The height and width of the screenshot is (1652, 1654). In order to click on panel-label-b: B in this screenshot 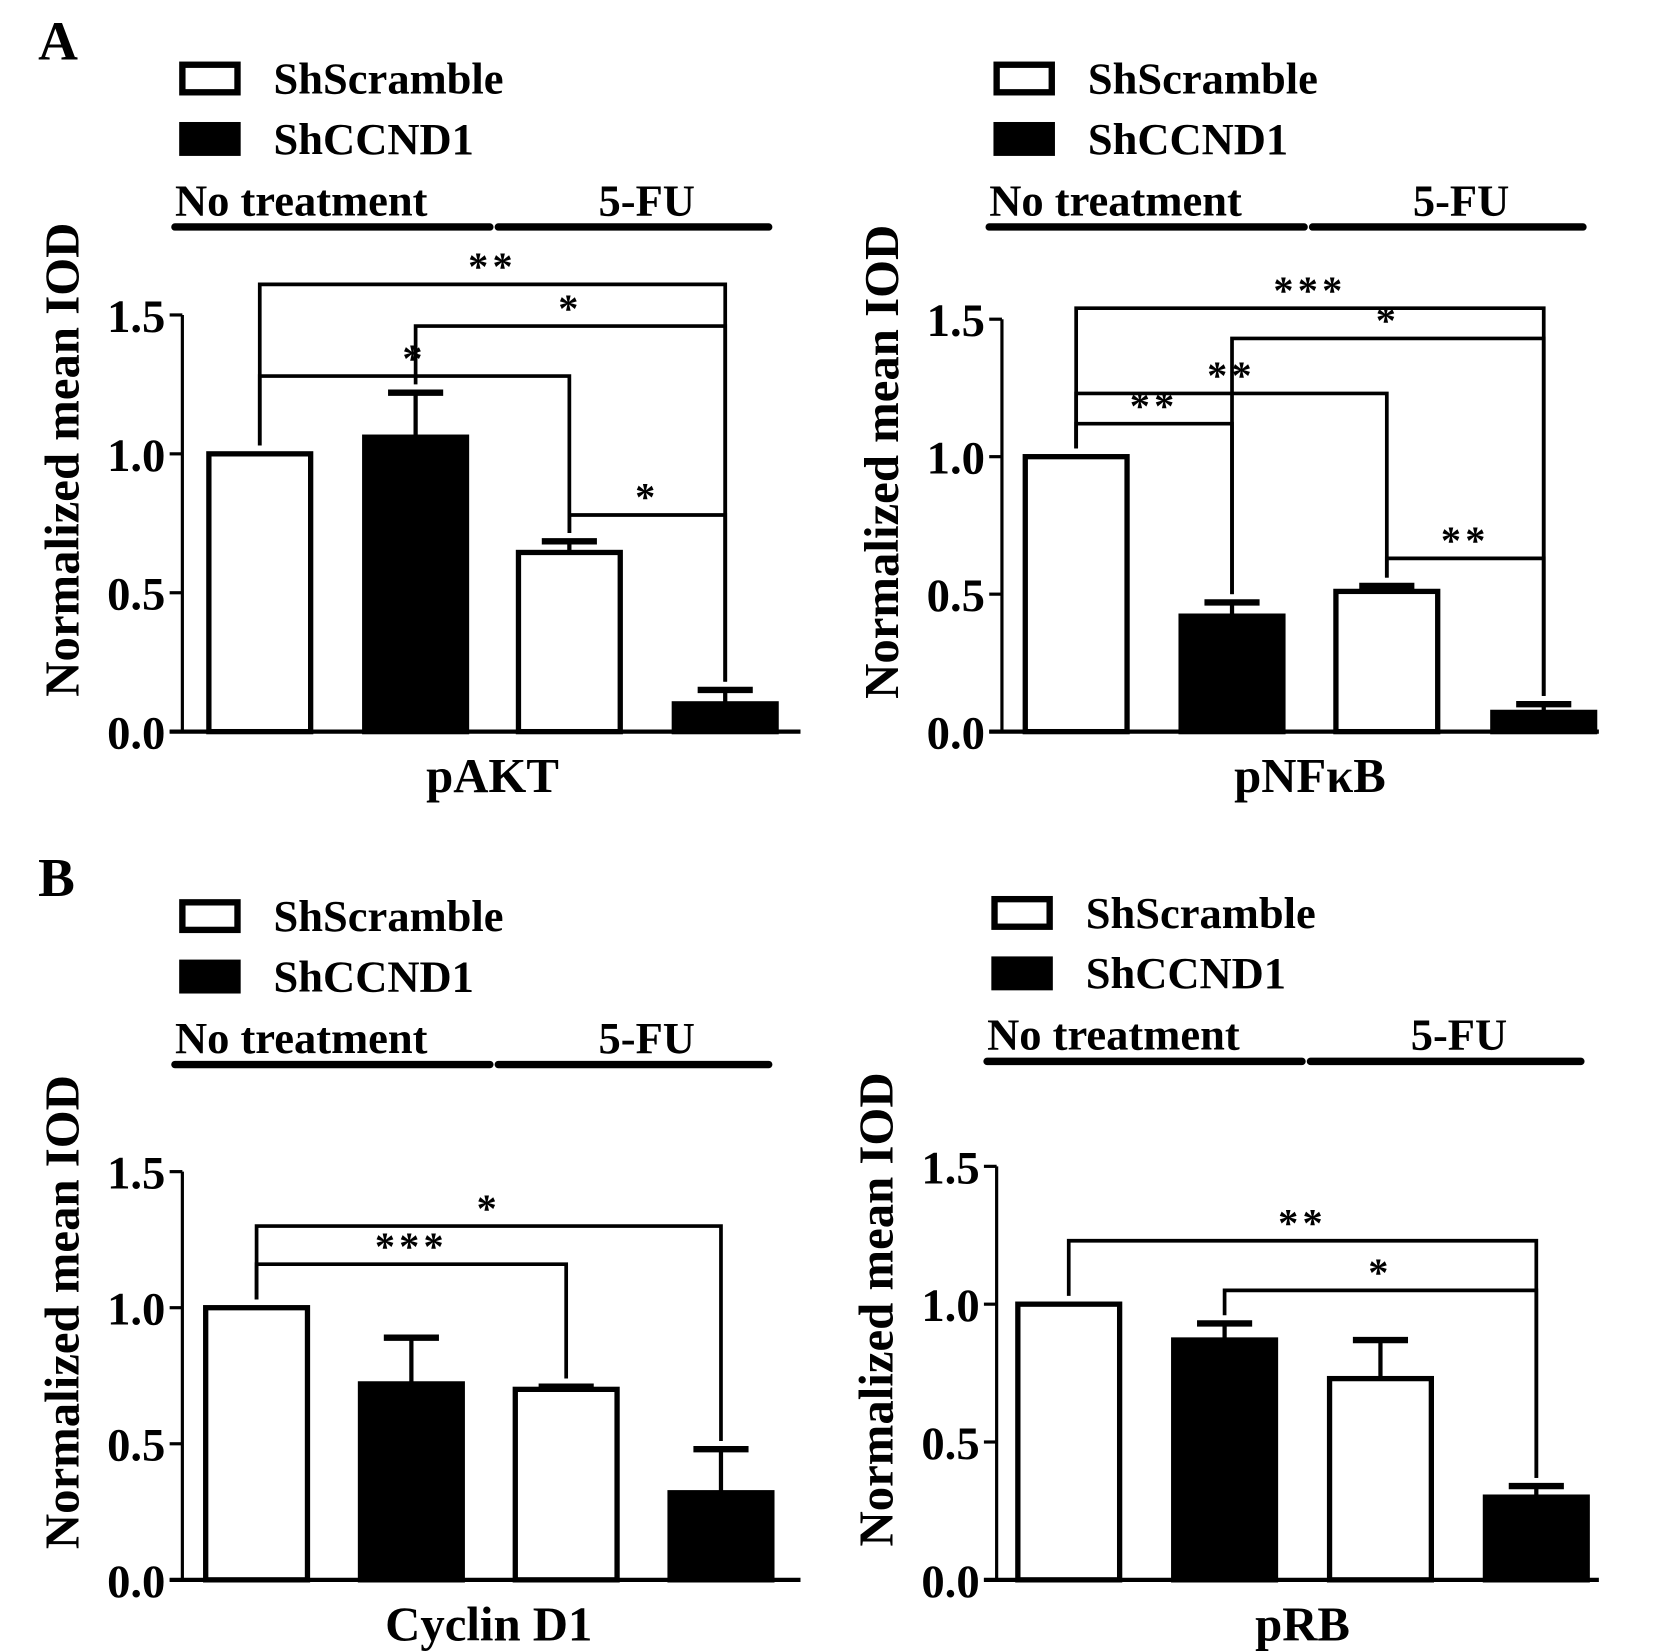, I will do `click(56, 877)`.